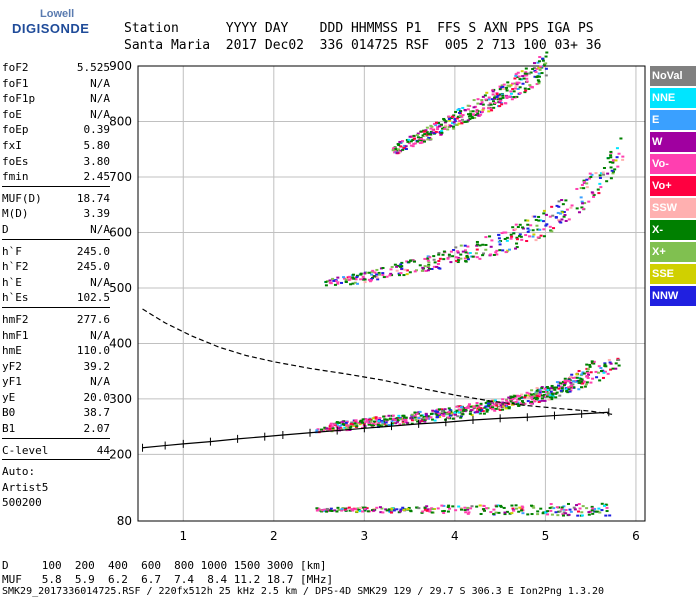  I want to click on param-label: h`Es, so click(15, 298).